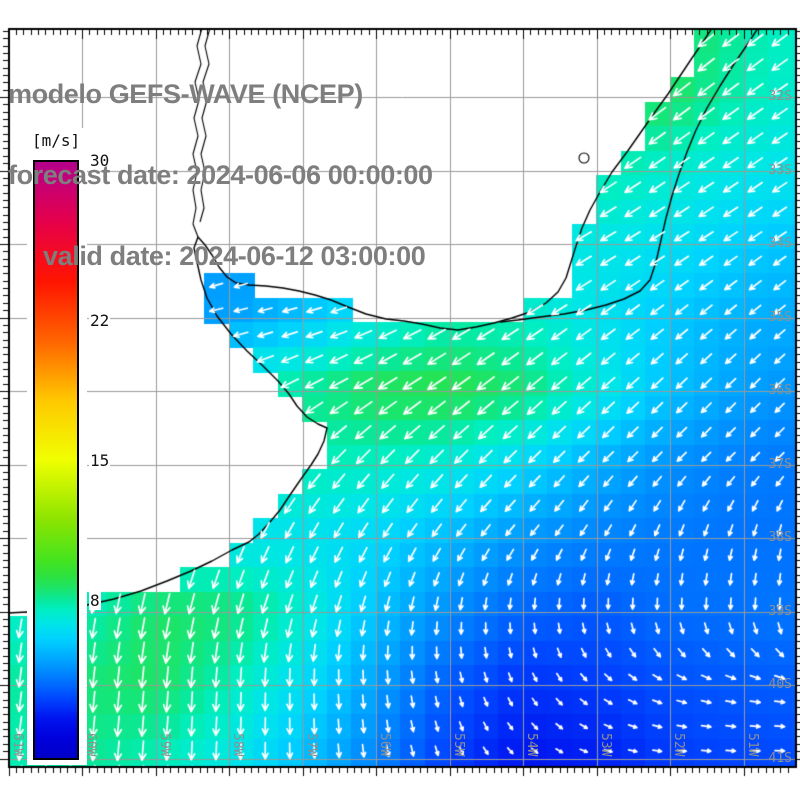 Image resolution: width=800 pixels, height=800 pixels. What do you see at coordinates (56, 460) in the screenshot?
I see `colorbar-gradient` at bounding box center [56, 460].